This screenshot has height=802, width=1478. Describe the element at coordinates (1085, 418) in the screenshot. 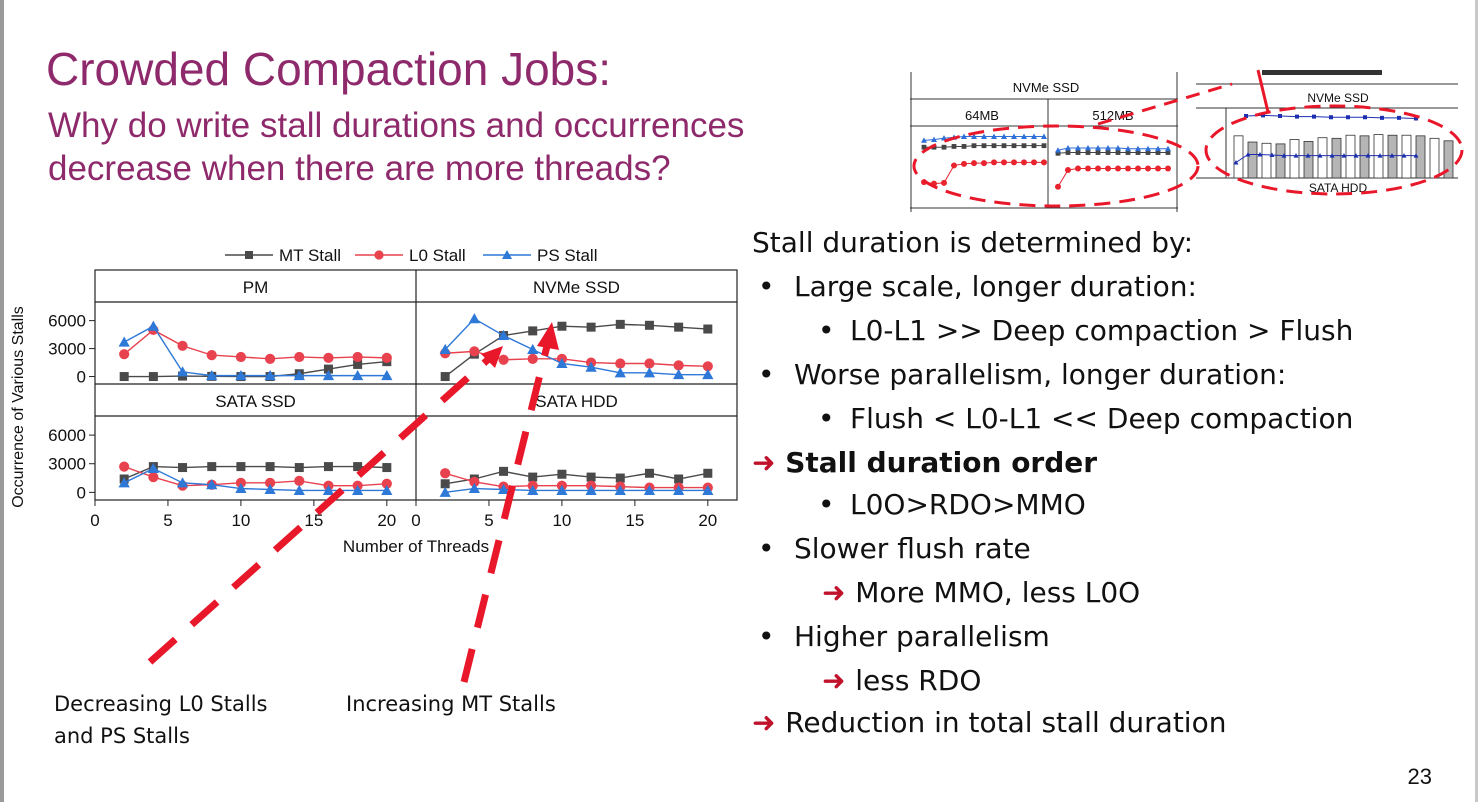

I see `bullet-line-4: • Flush < L0-L1 << Deep compaction` at that location.